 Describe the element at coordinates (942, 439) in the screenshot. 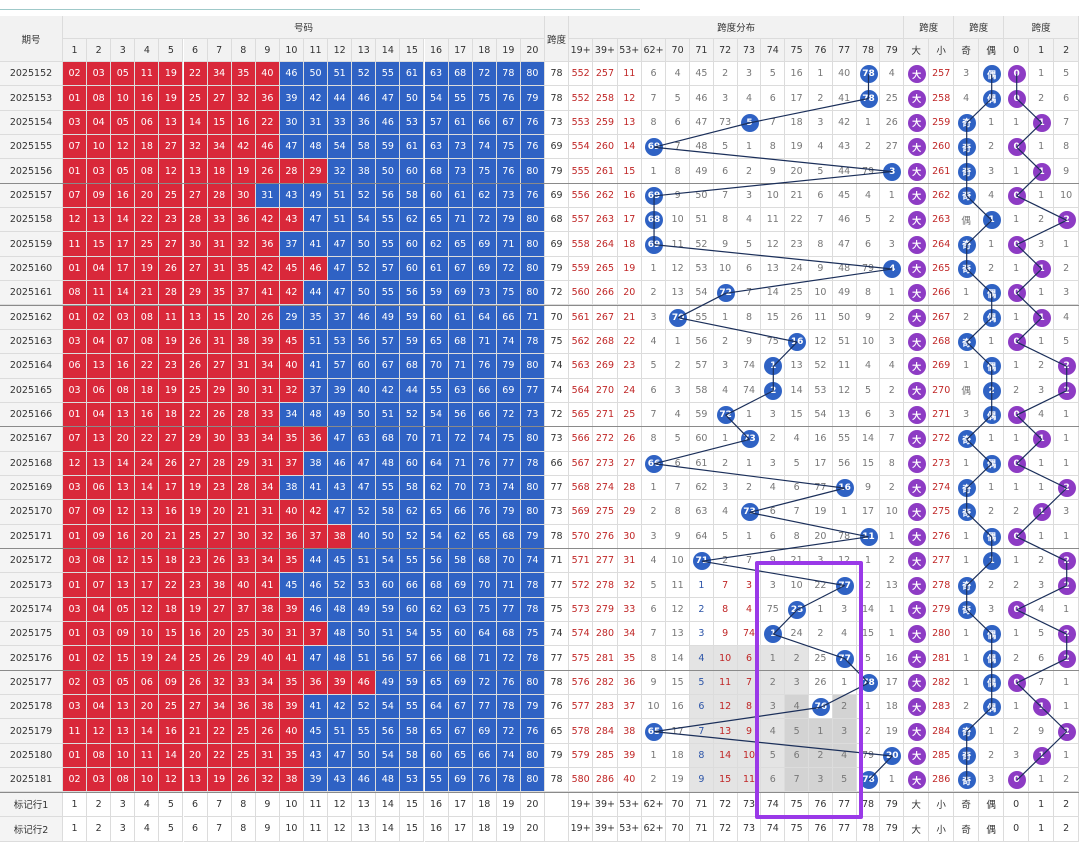

I see `bs-cell: 272` at that location.